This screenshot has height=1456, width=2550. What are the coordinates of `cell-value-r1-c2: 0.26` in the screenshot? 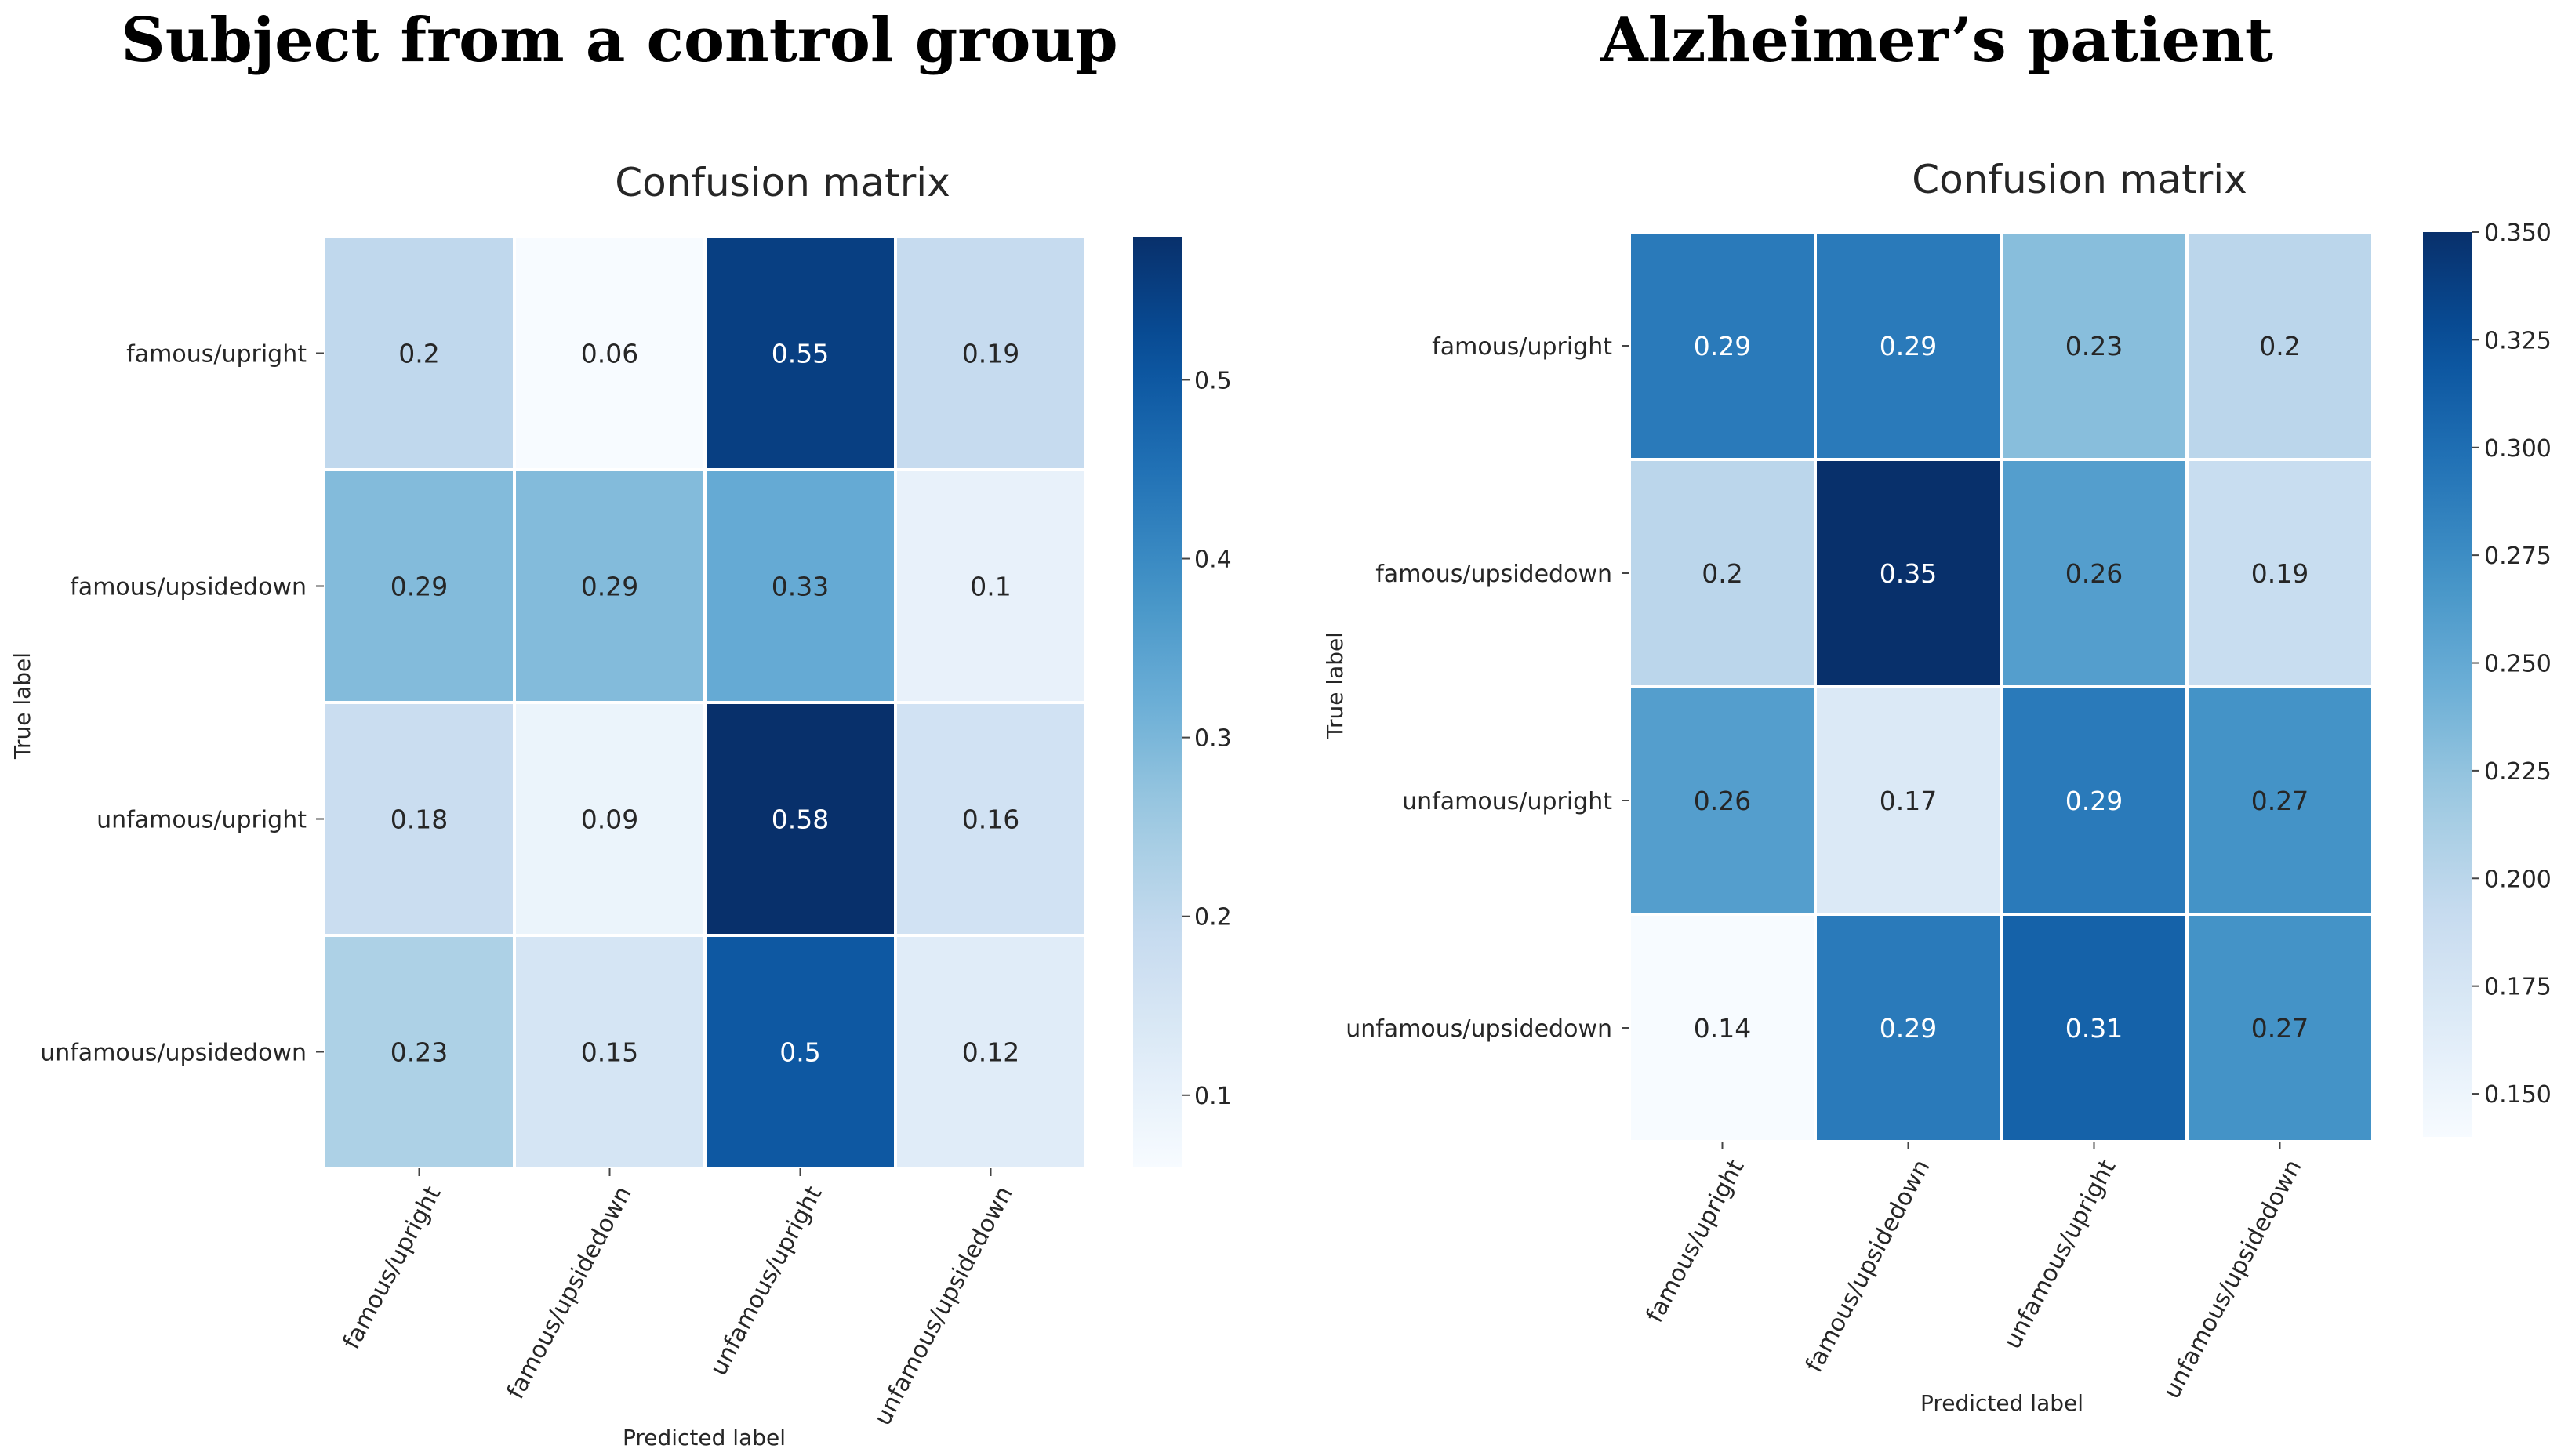 It's located at (2094, 573).